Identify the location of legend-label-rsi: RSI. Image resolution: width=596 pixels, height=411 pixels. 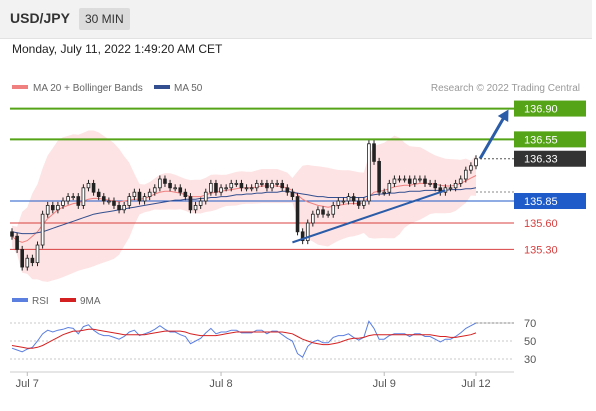
(40, 301).